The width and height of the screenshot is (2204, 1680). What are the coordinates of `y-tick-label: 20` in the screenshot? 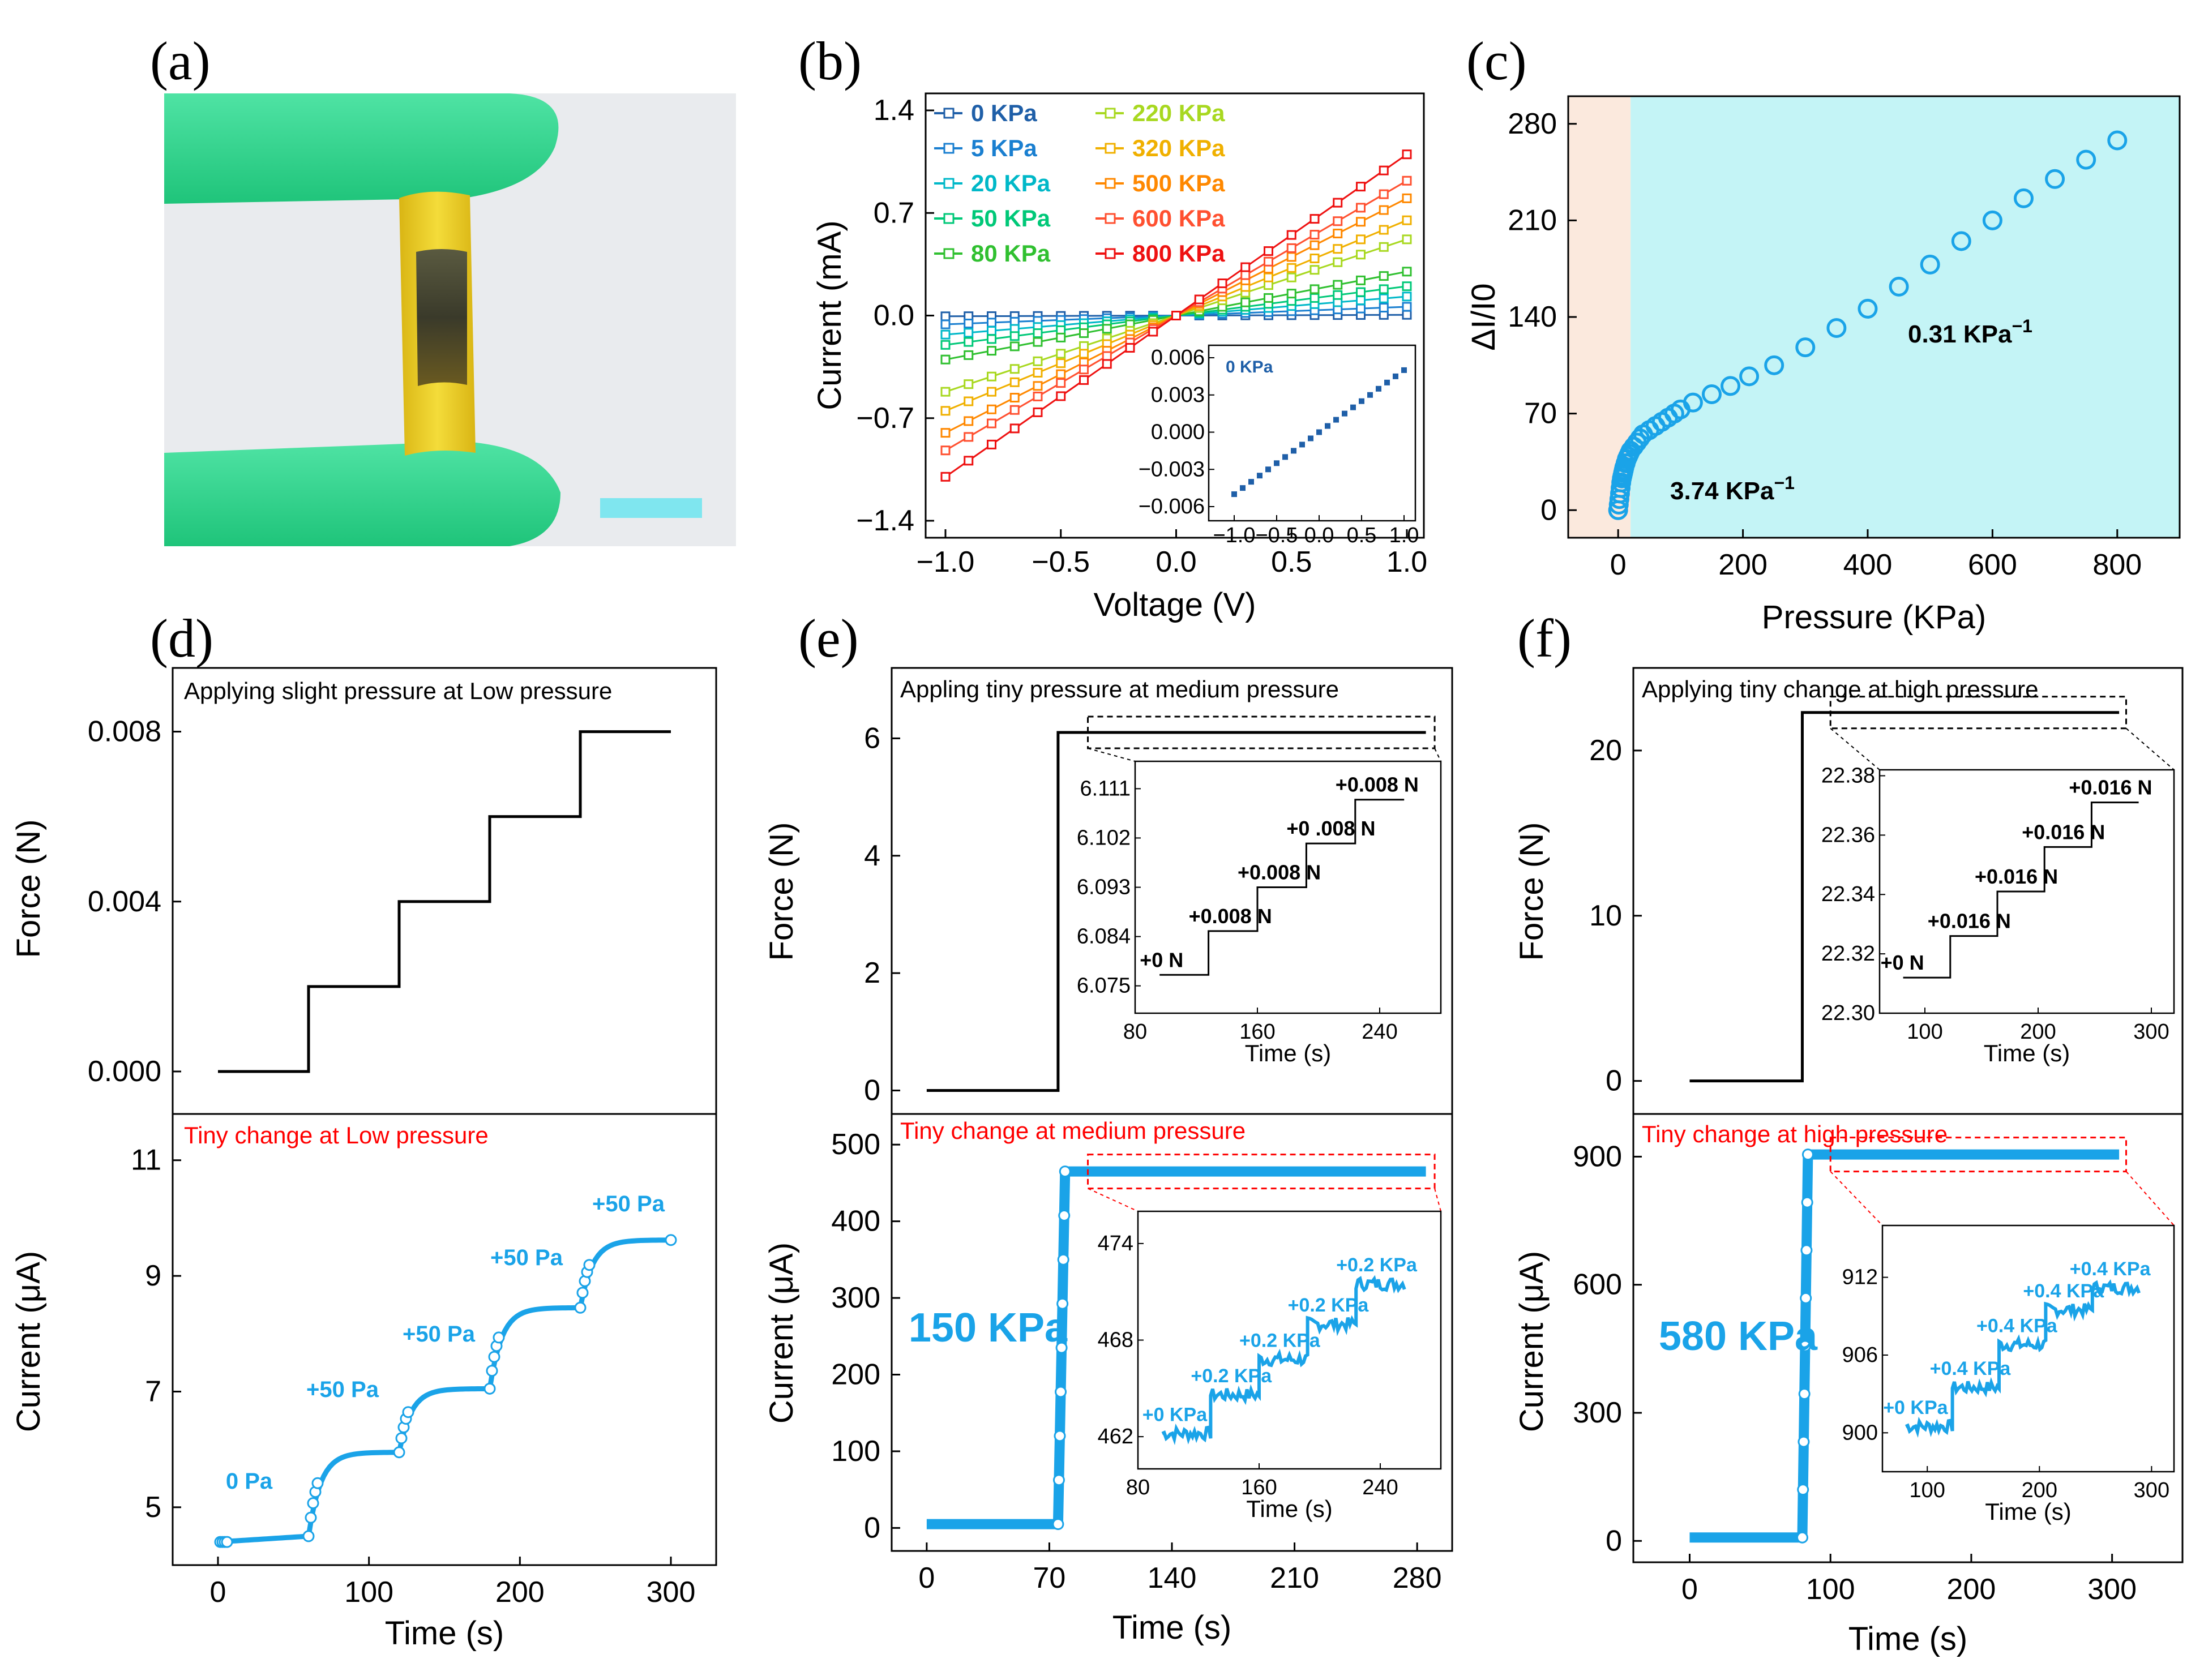 It's located at (1606, 750).